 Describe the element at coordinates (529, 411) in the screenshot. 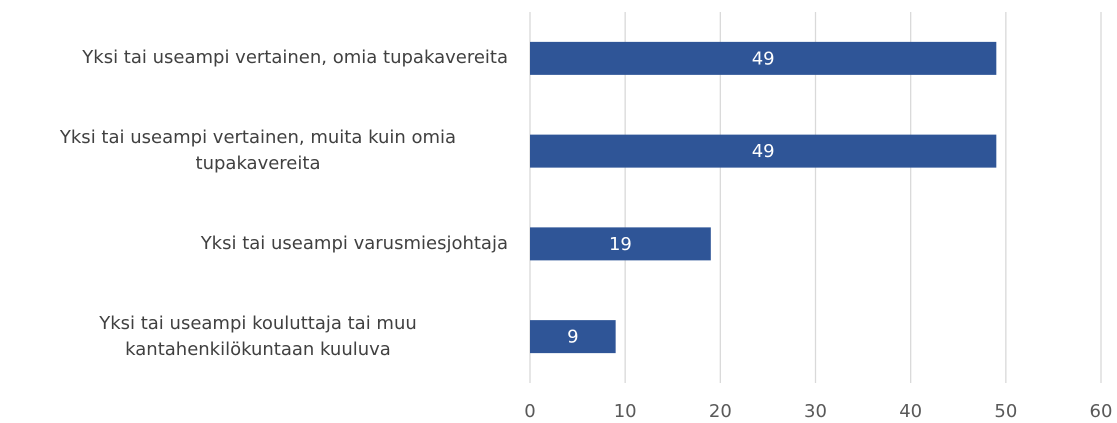

I see `x-tick-label: 0` at that location.